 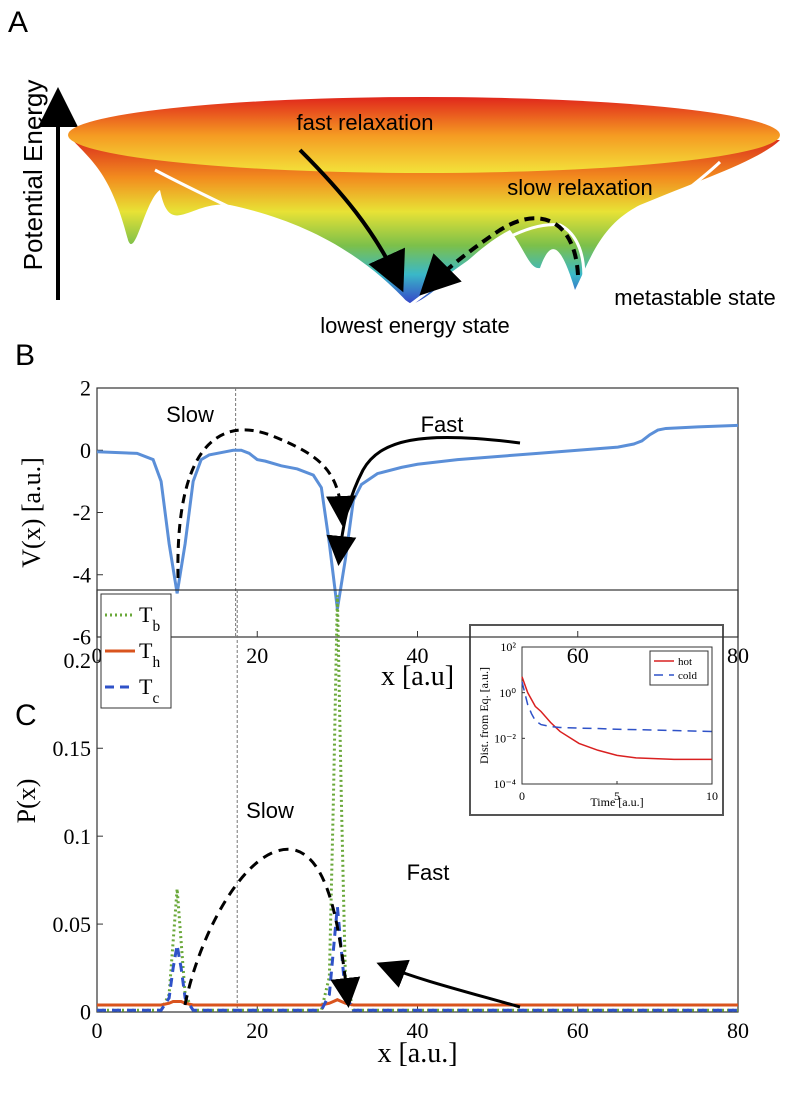 What do you see at coordinates (484, 715) in the screenshot?
I see `y-axis-label: Dist. from Eq. [a.u.]` at bounding box center [484, 715].